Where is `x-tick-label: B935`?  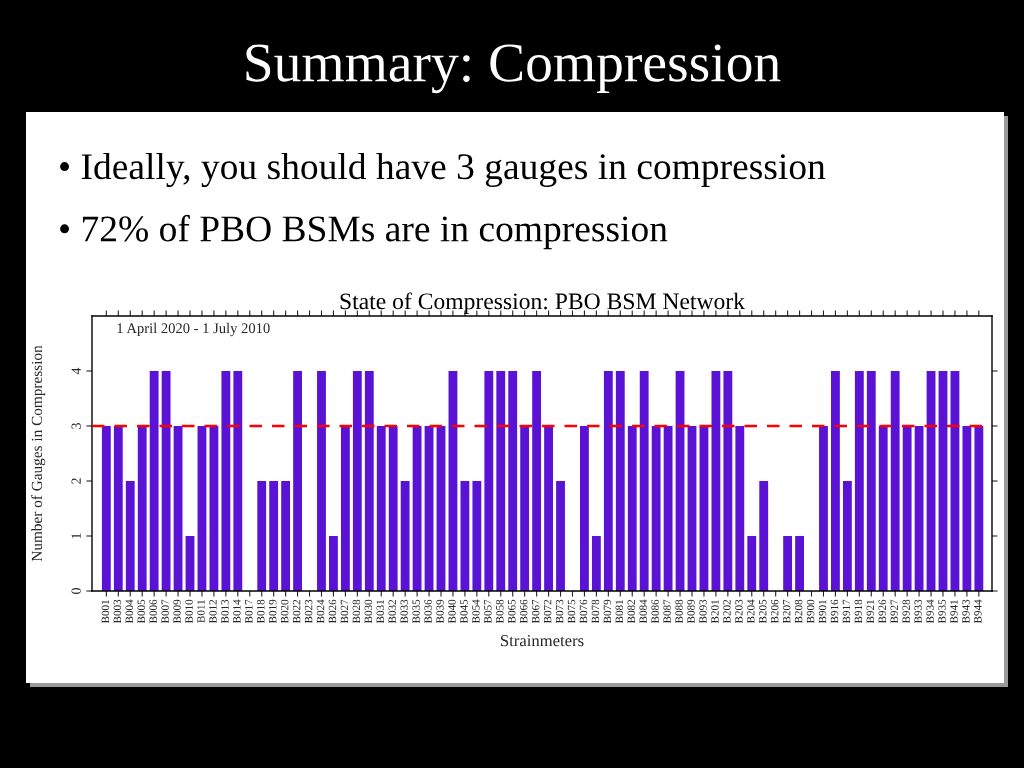 x-tick-label: B935 is located at coordinates (942, 611).